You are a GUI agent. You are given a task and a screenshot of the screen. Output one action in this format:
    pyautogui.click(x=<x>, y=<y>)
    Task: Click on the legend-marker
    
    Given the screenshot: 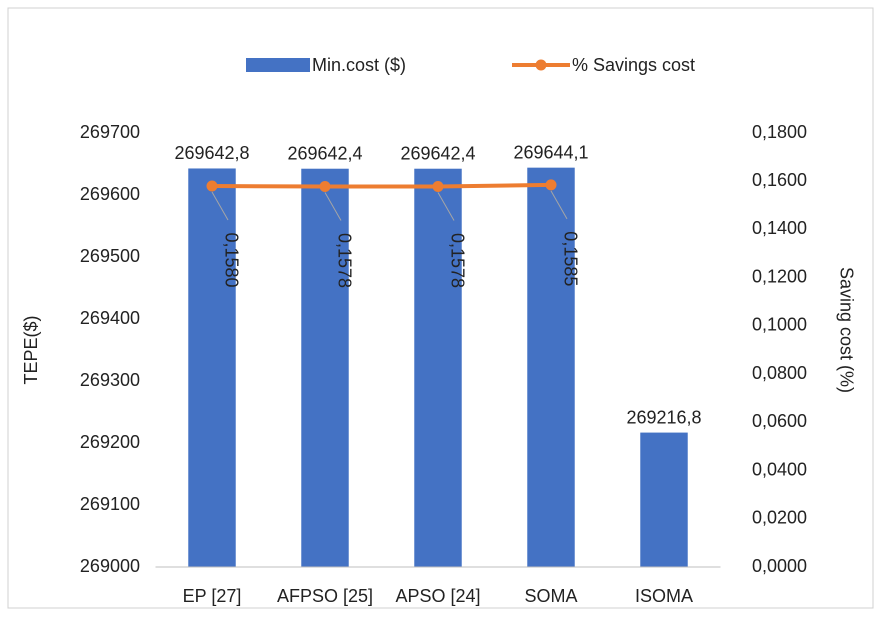 What is the action you would take?
    pyautogui.click(x=541, y=65)
    